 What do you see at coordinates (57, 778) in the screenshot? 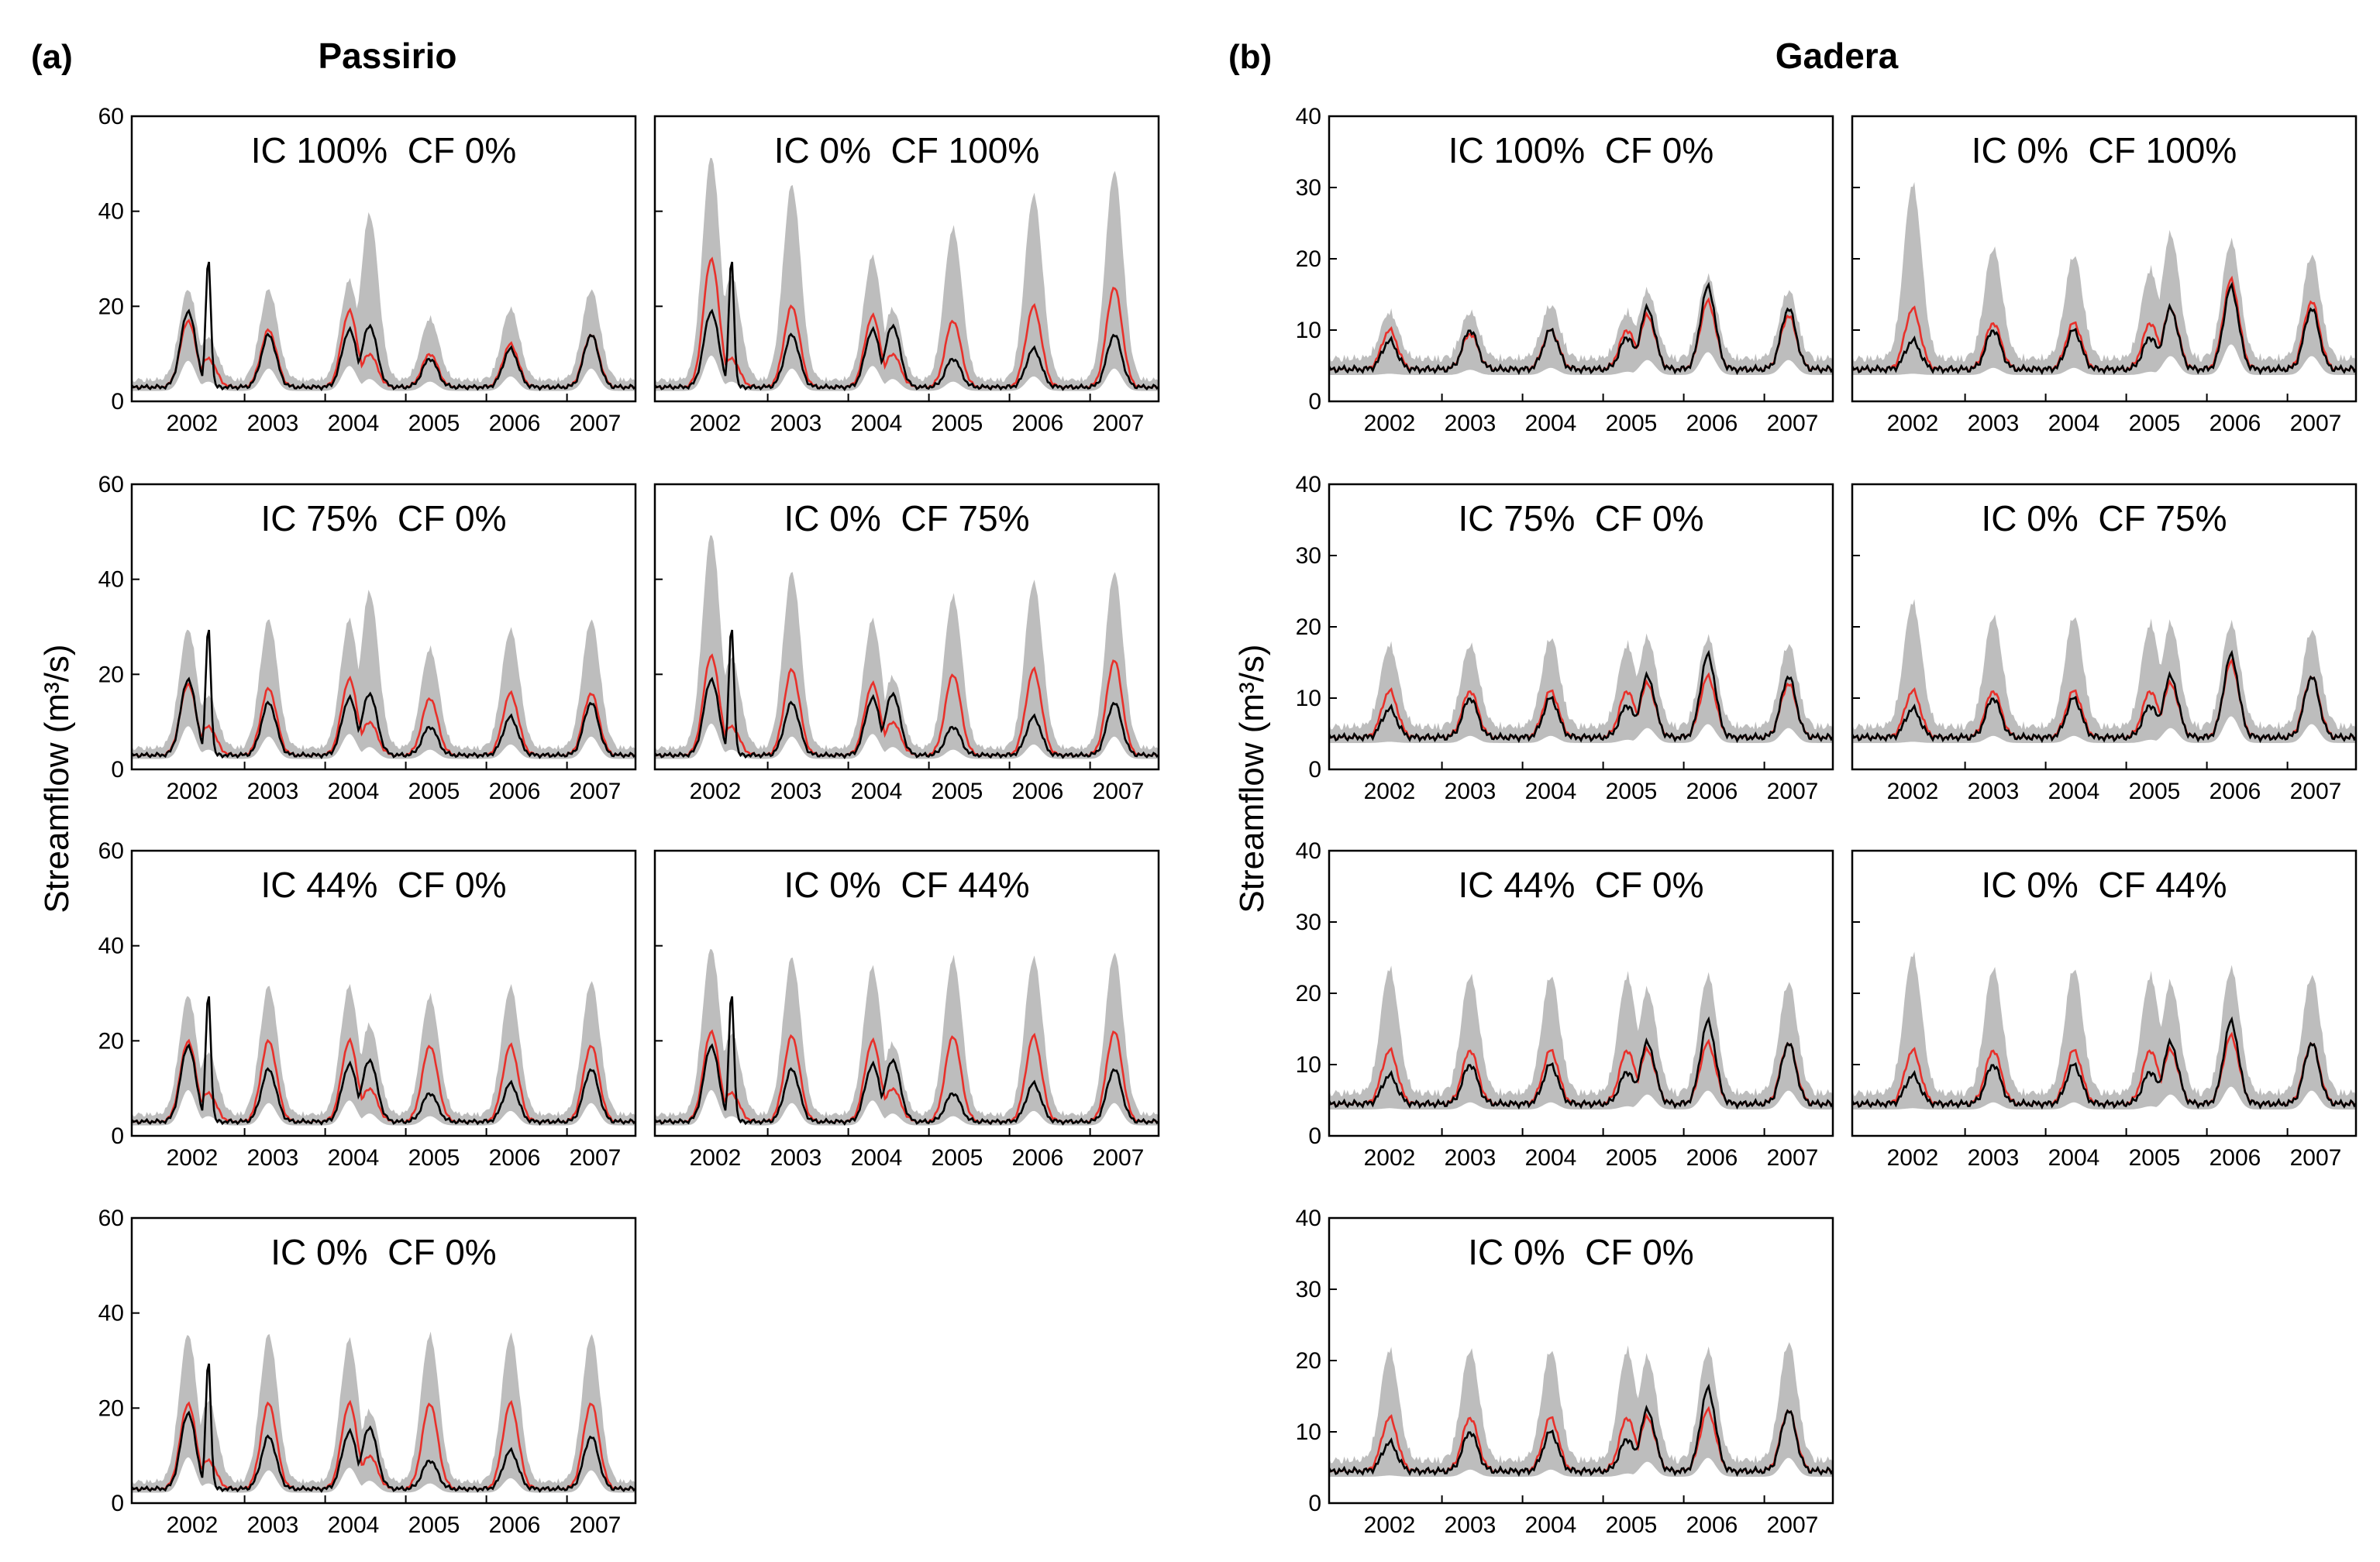
I see `group-a-ylabel: Streamflow (m³/s)` at bounding box center [57, 778].